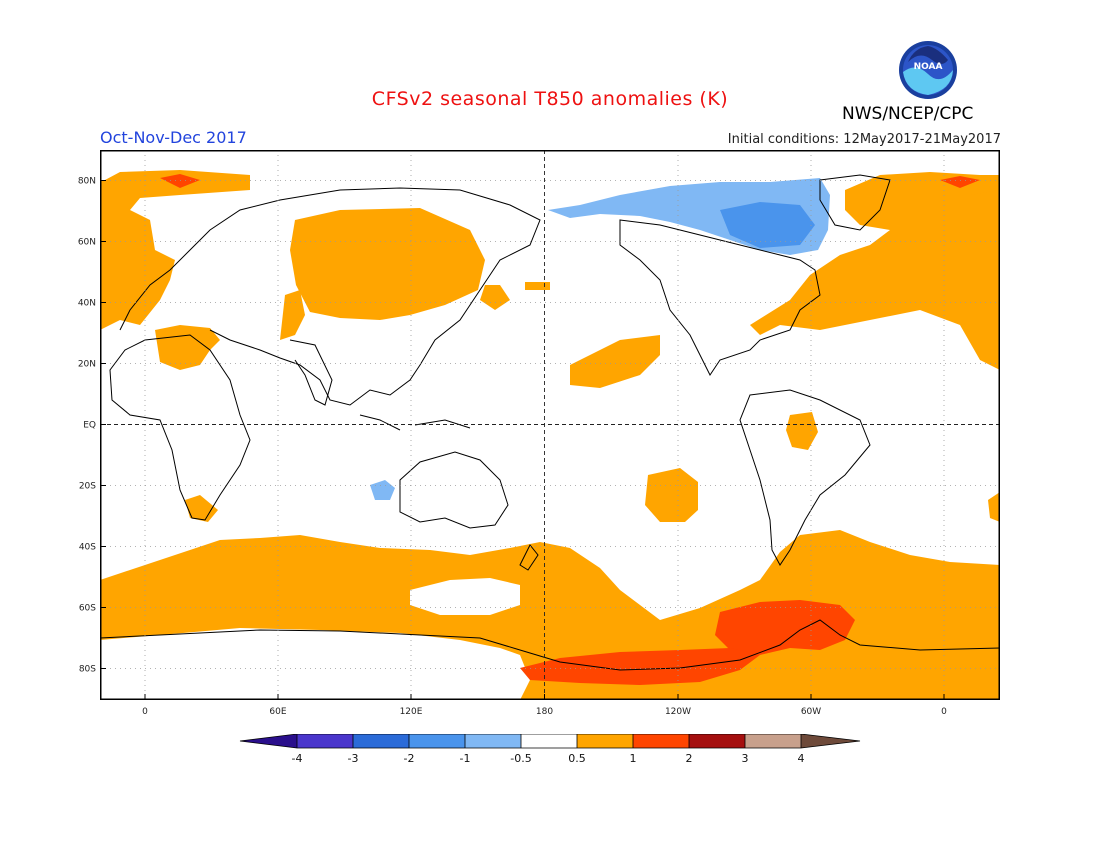  Describe the element at coordinates (89, 426) in the screenshot. I see `lat-label: EQ` at that location.